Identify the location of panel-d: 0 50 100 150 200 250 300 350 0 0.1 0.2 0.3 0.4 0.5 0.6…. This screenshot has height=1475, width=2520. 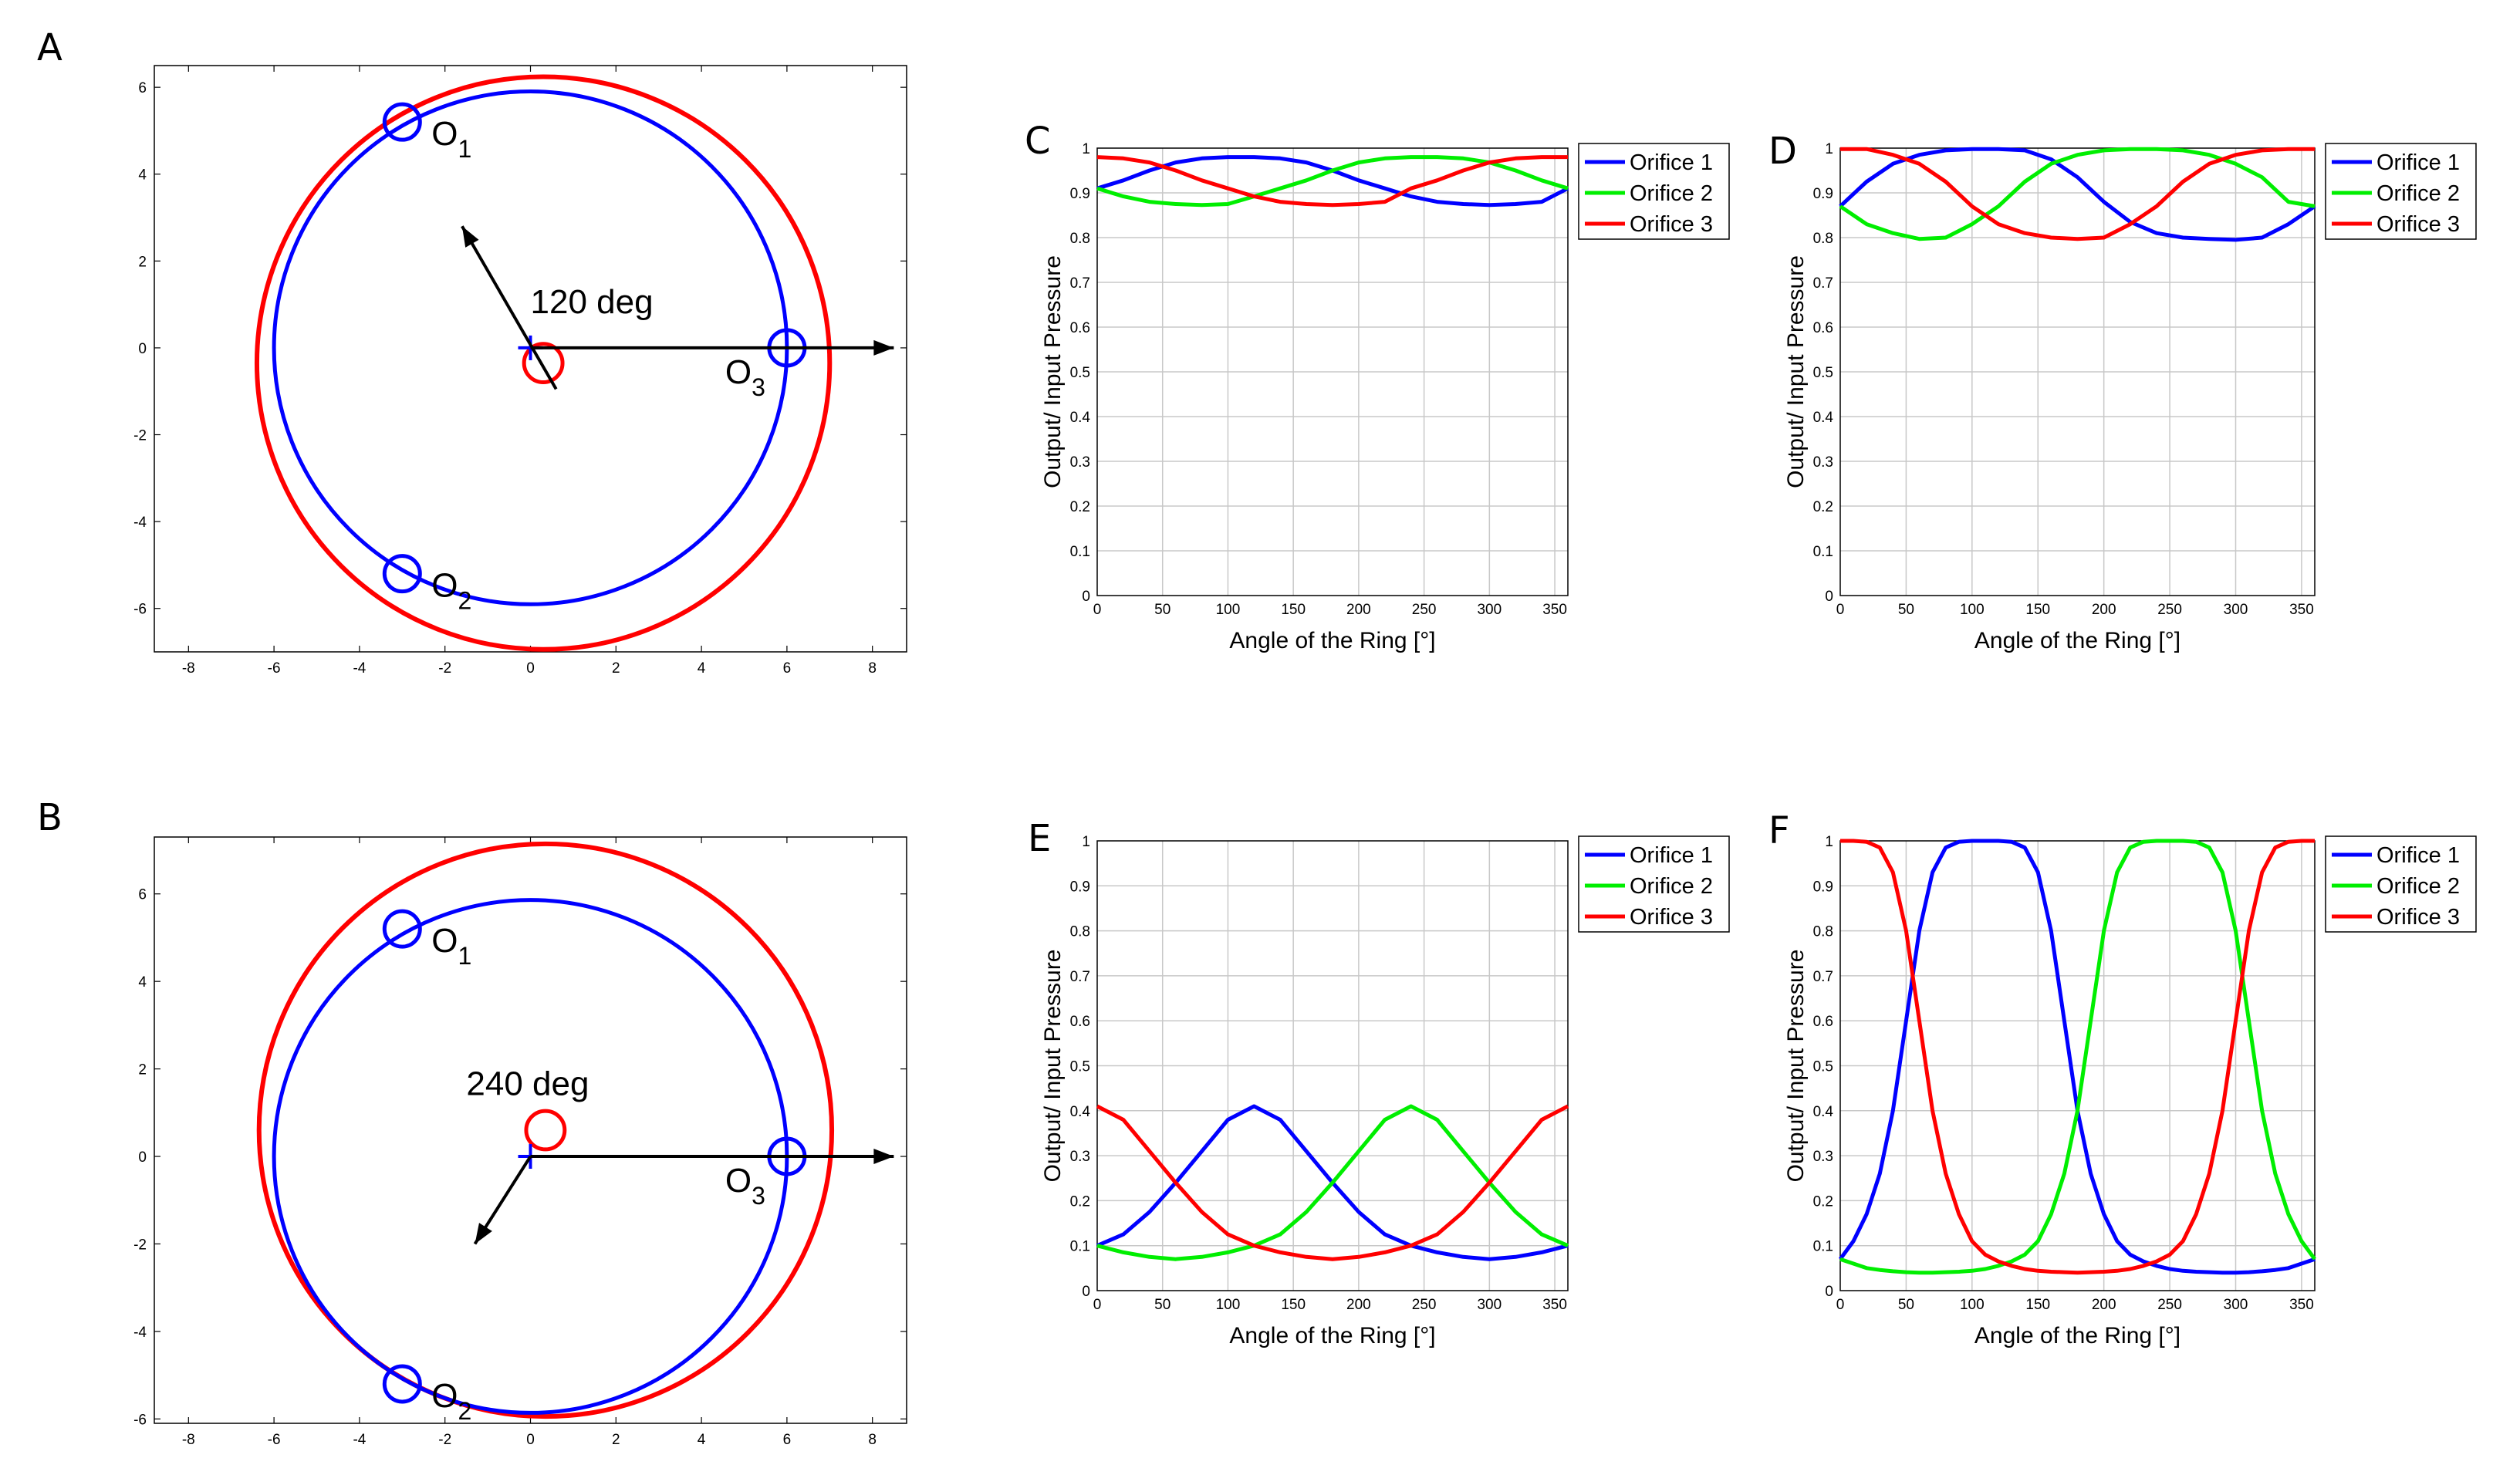
(2130, 397).